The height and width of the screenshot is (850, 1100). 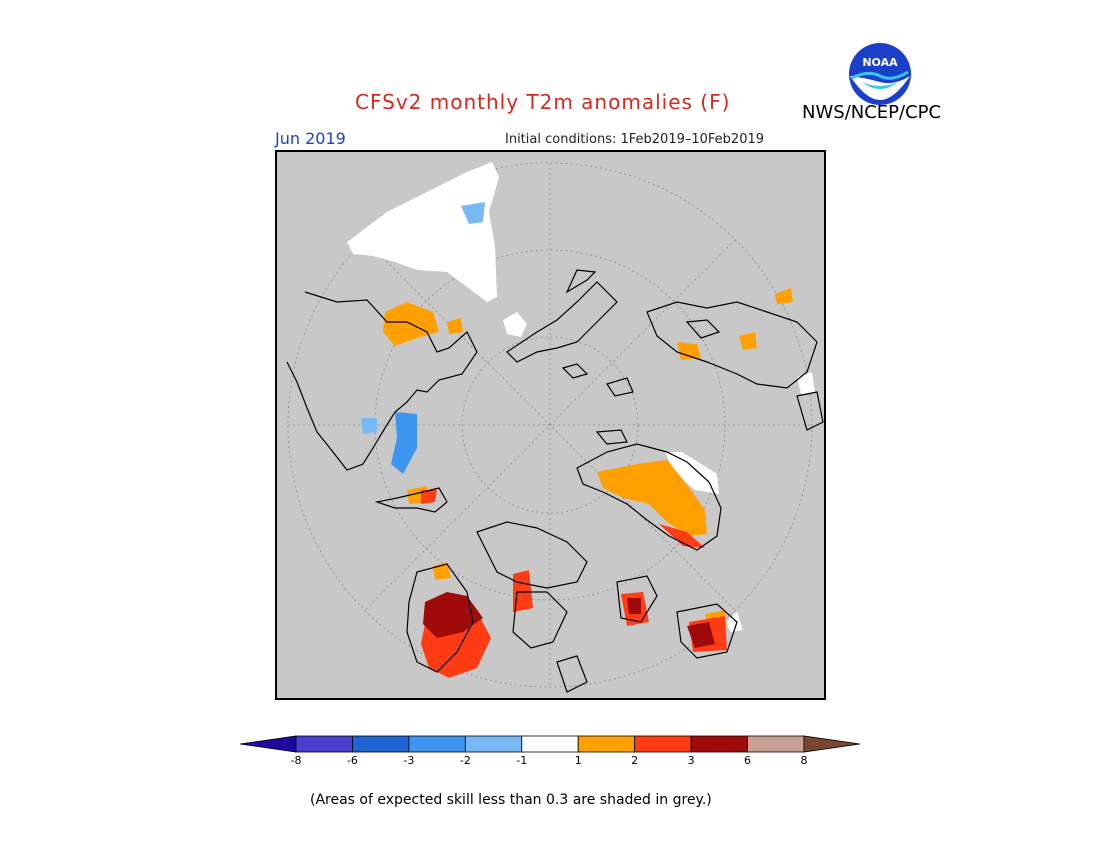 What do you see at coordinates (880, 74) in the screenshot?
I see `noaa-logo-icon: NOAA` at bounding box center [880, 74].